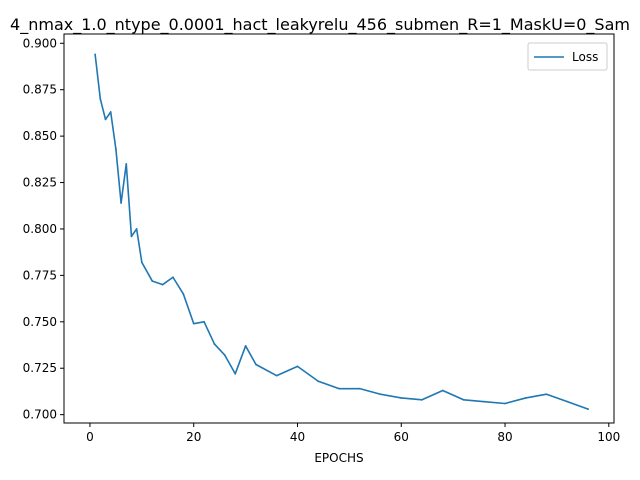  I want to click on y-tick-label: 0.850, so click(40, 136).